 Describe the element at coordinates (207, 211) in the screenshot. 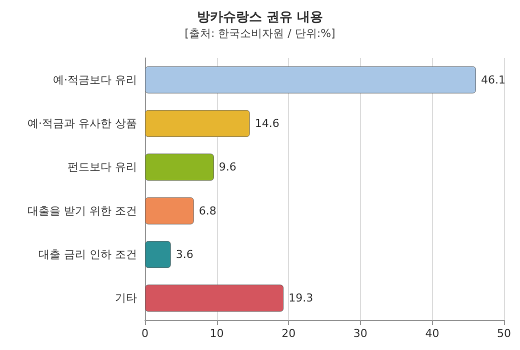

I see `data-label: 6.8` at that location.